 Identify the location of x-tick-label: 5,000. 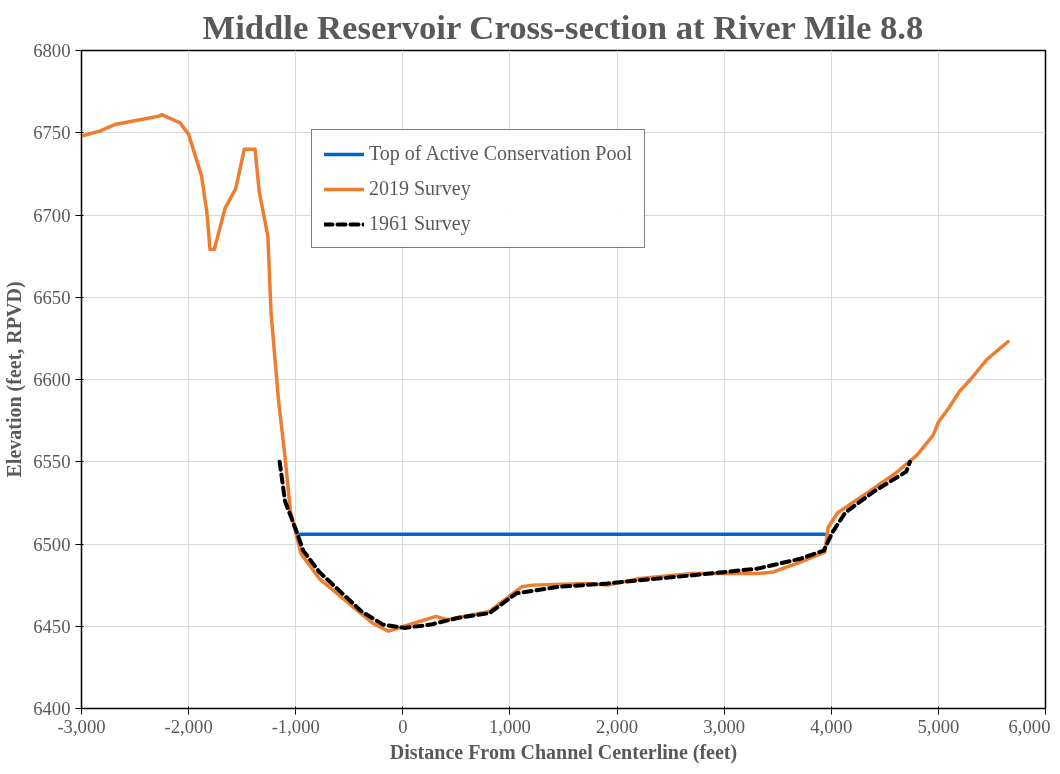
(938, 726).